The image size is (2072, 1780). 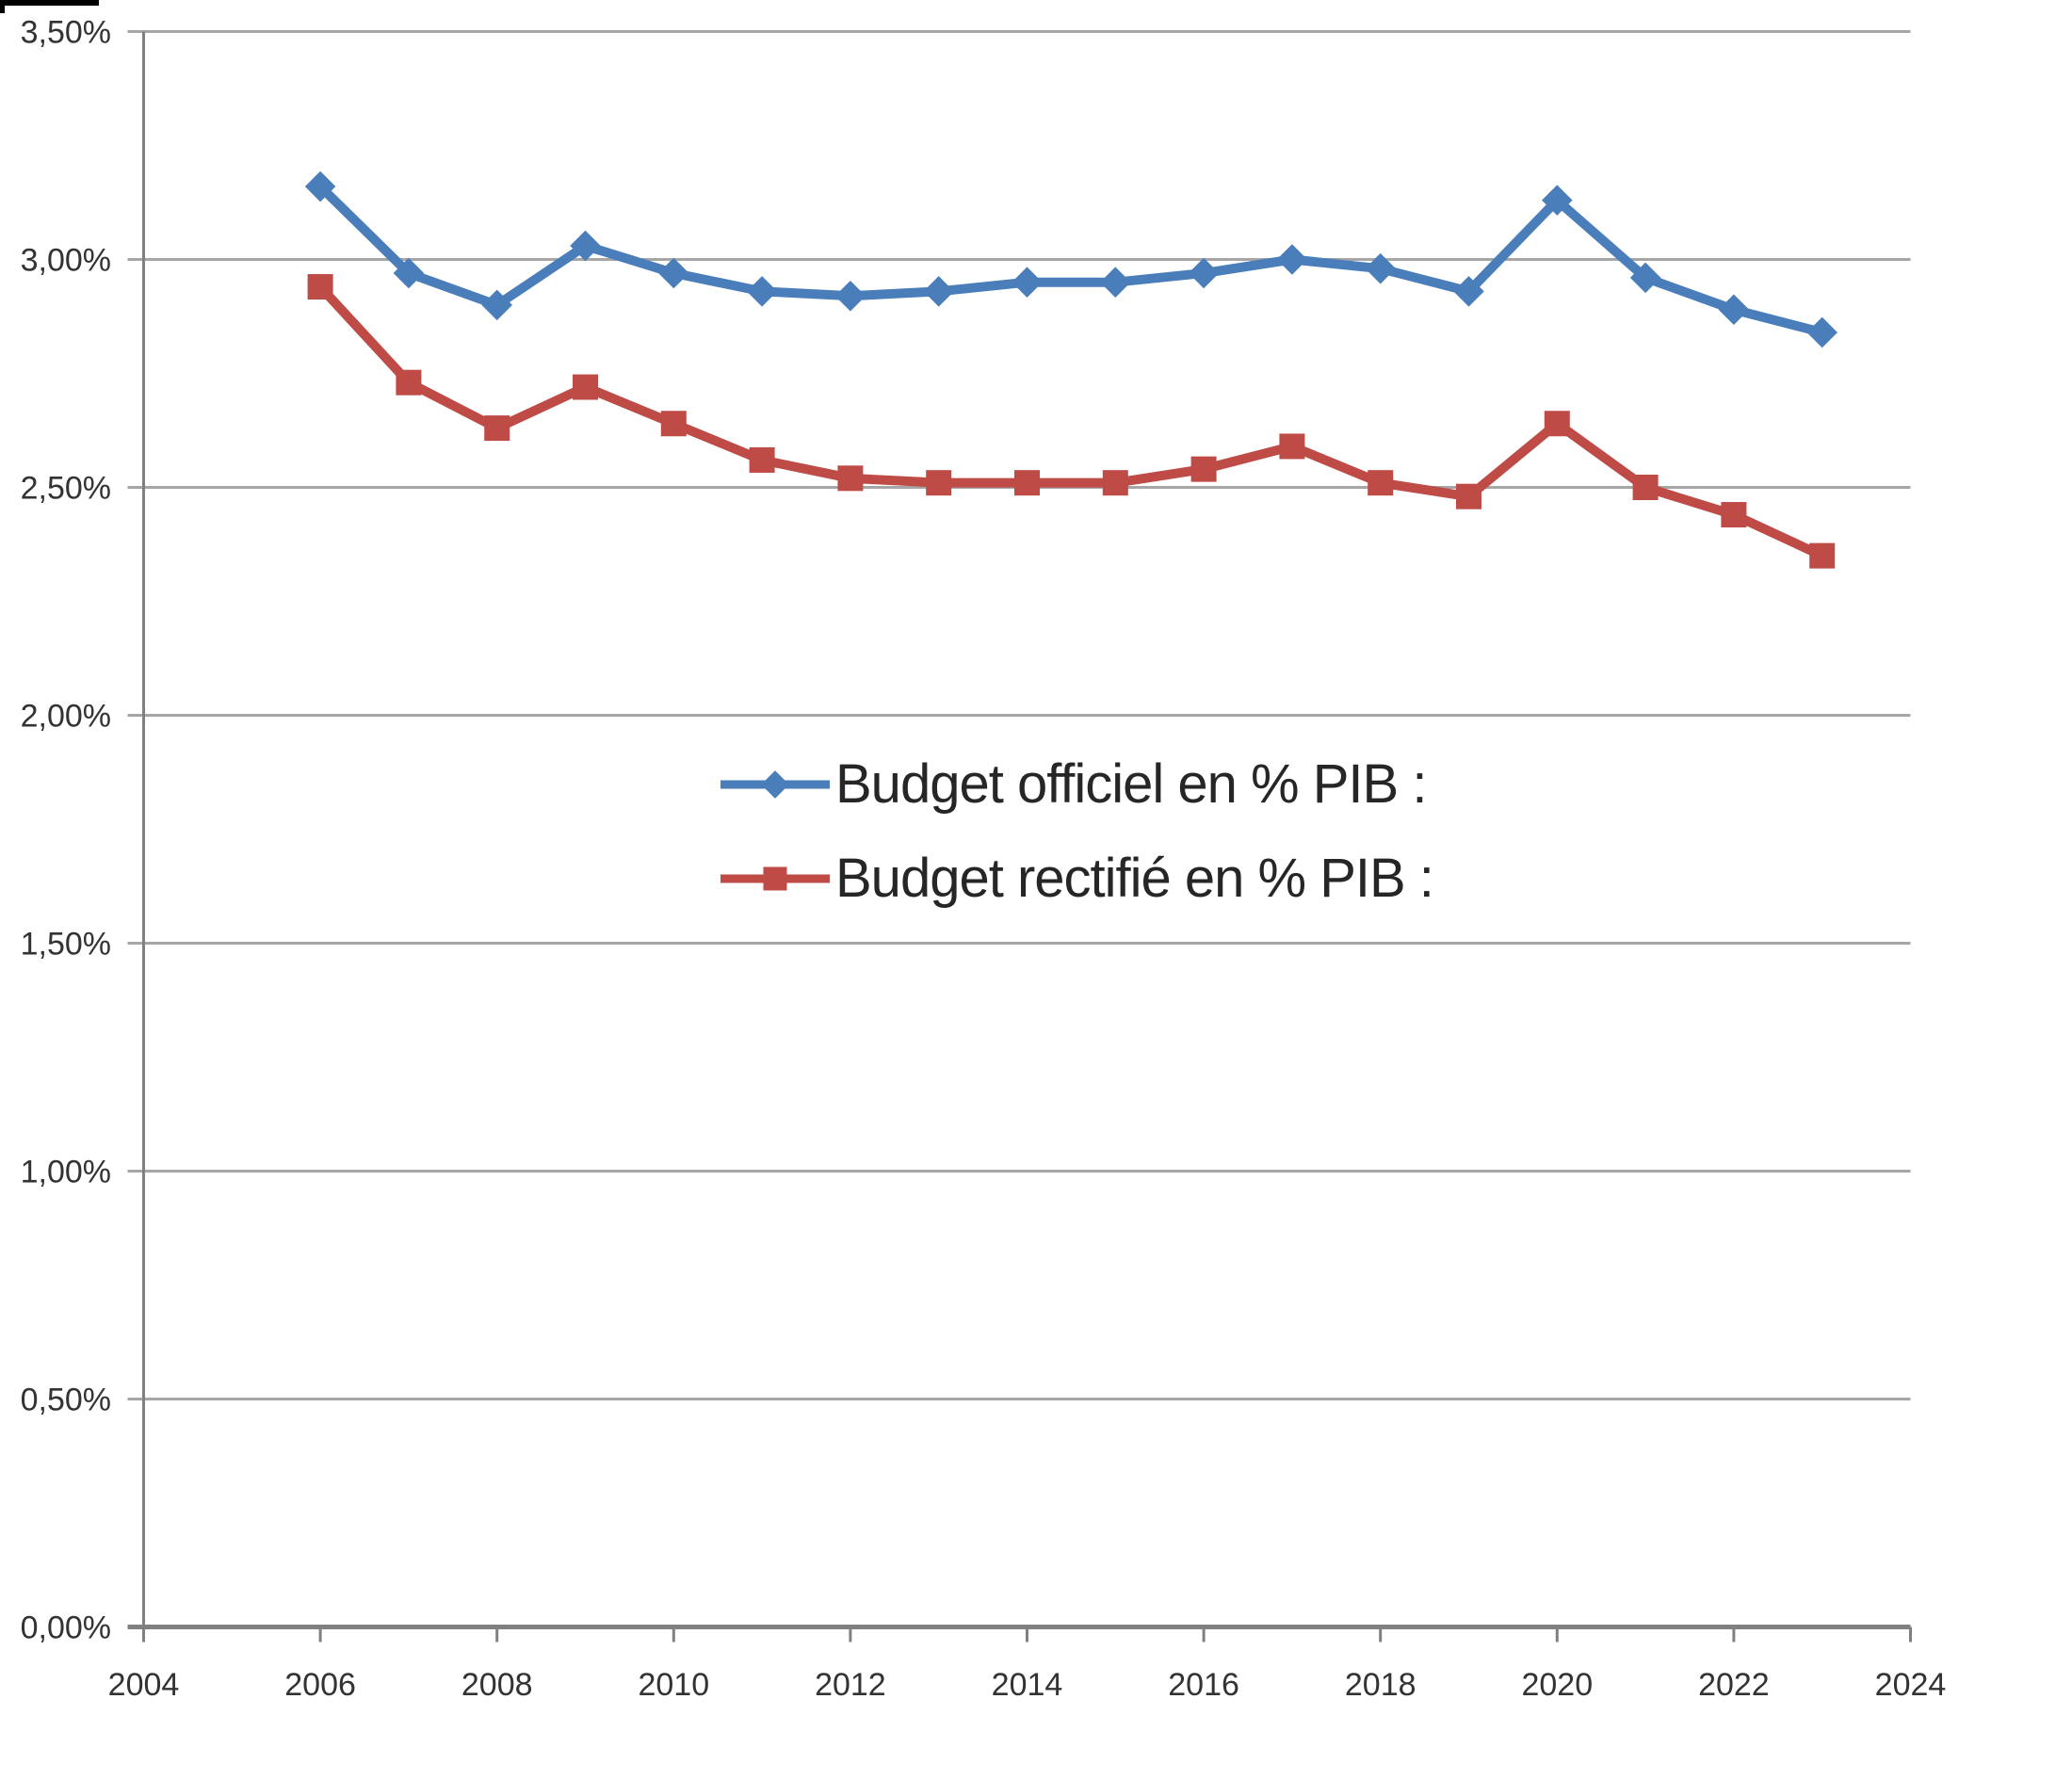 I want to click on x-tick-label: 2010, so click(x=673, y=1685).